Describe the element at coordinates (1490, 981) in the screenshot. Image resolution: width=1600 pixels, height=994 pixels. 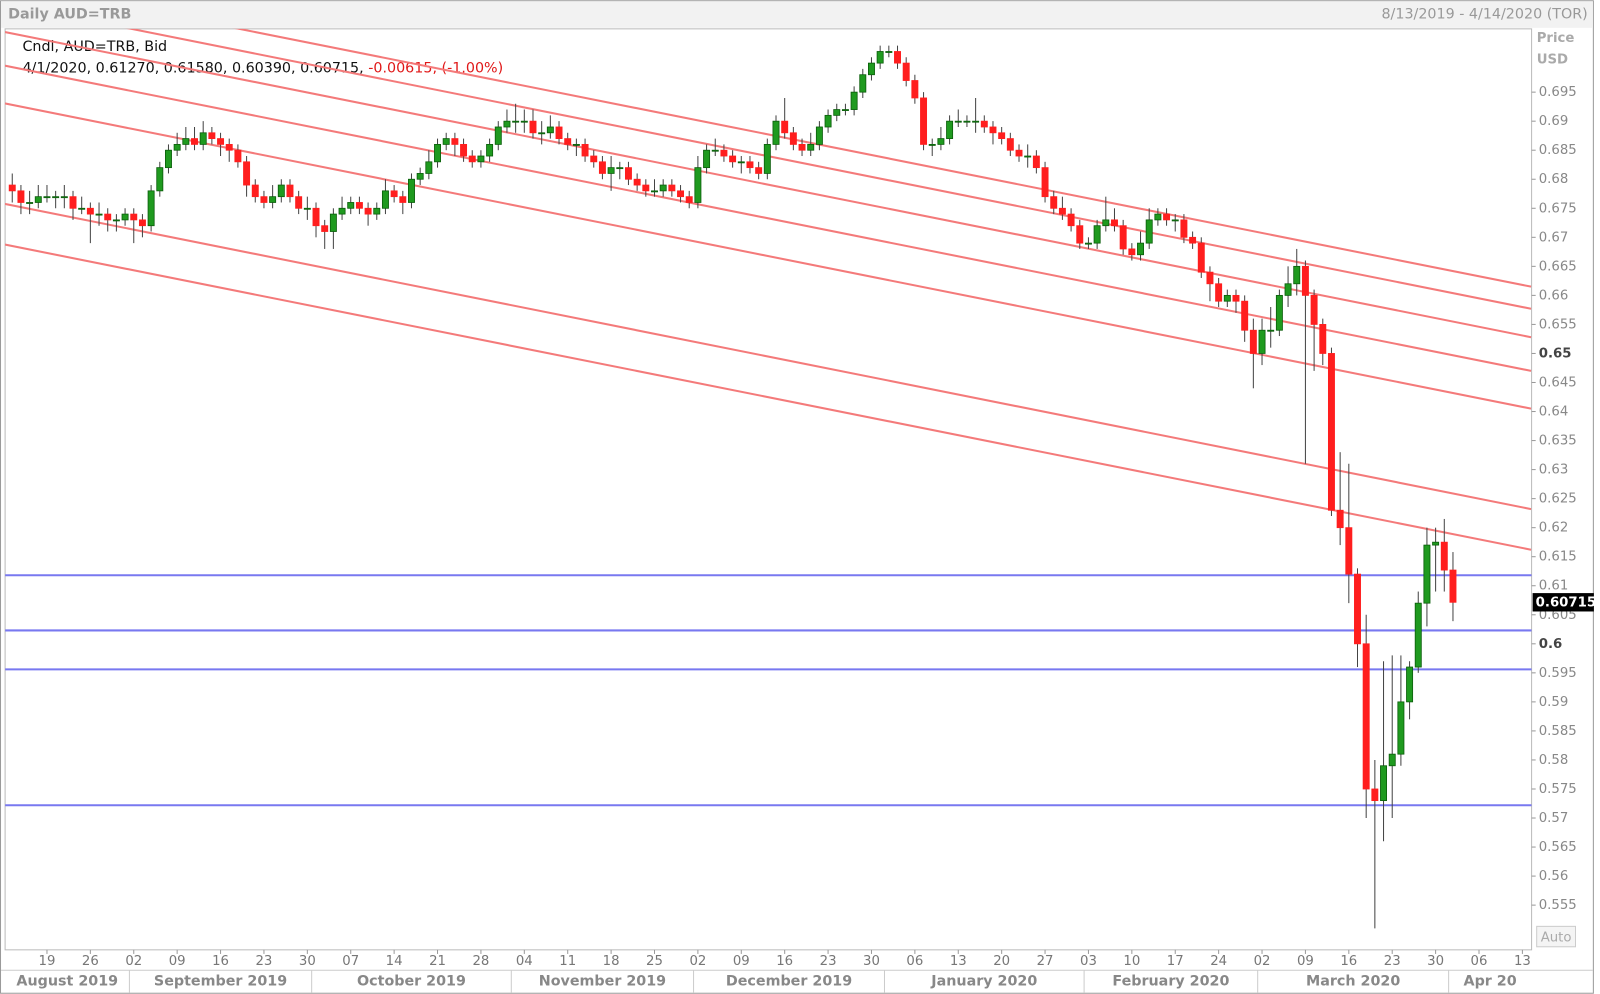
I see `month-label: Apr 20` at that location.